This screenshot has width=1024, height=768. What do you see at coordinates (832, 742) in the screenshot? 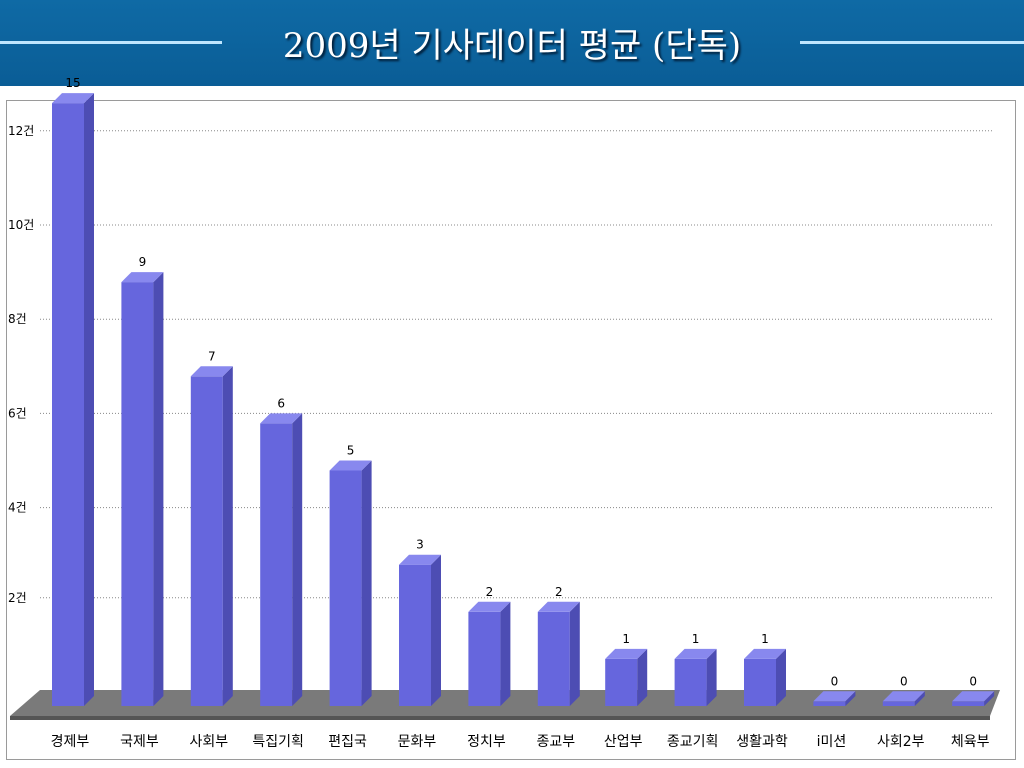
I see `category-label: i미션` at bounding box center [832, 742].